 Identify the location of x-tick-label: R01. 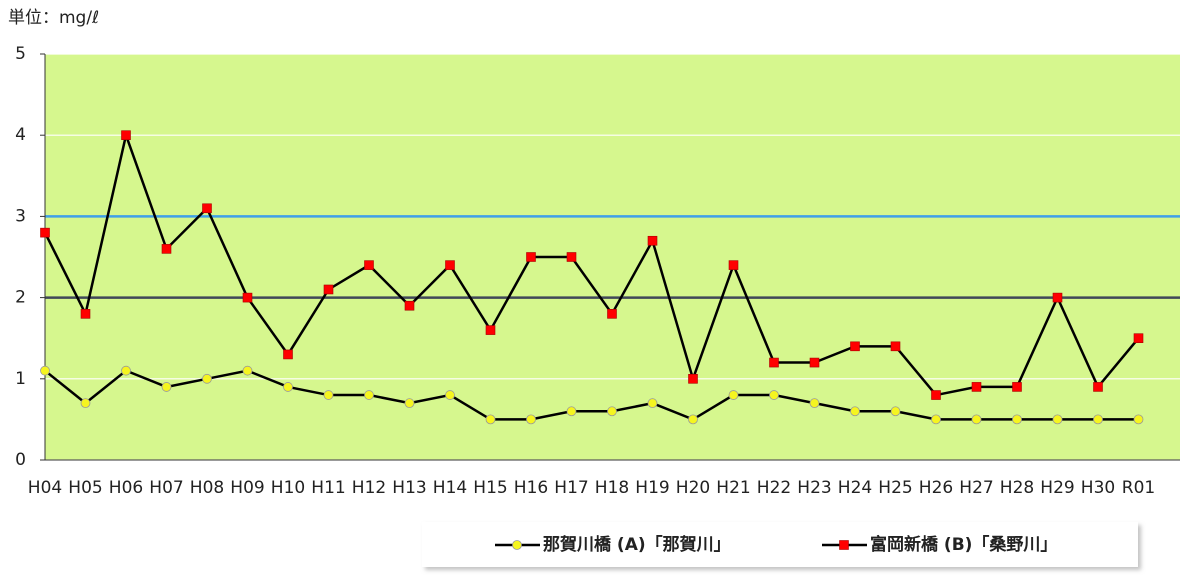
(1138, 488).